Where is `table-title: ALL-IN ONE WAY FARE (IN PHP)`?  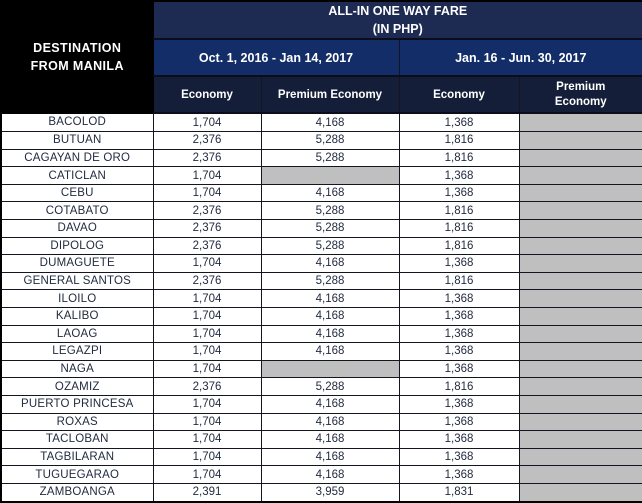 table-title: ALL-IN ONE WAY FARE (IN PHP) is located at coordinates (397, 20).